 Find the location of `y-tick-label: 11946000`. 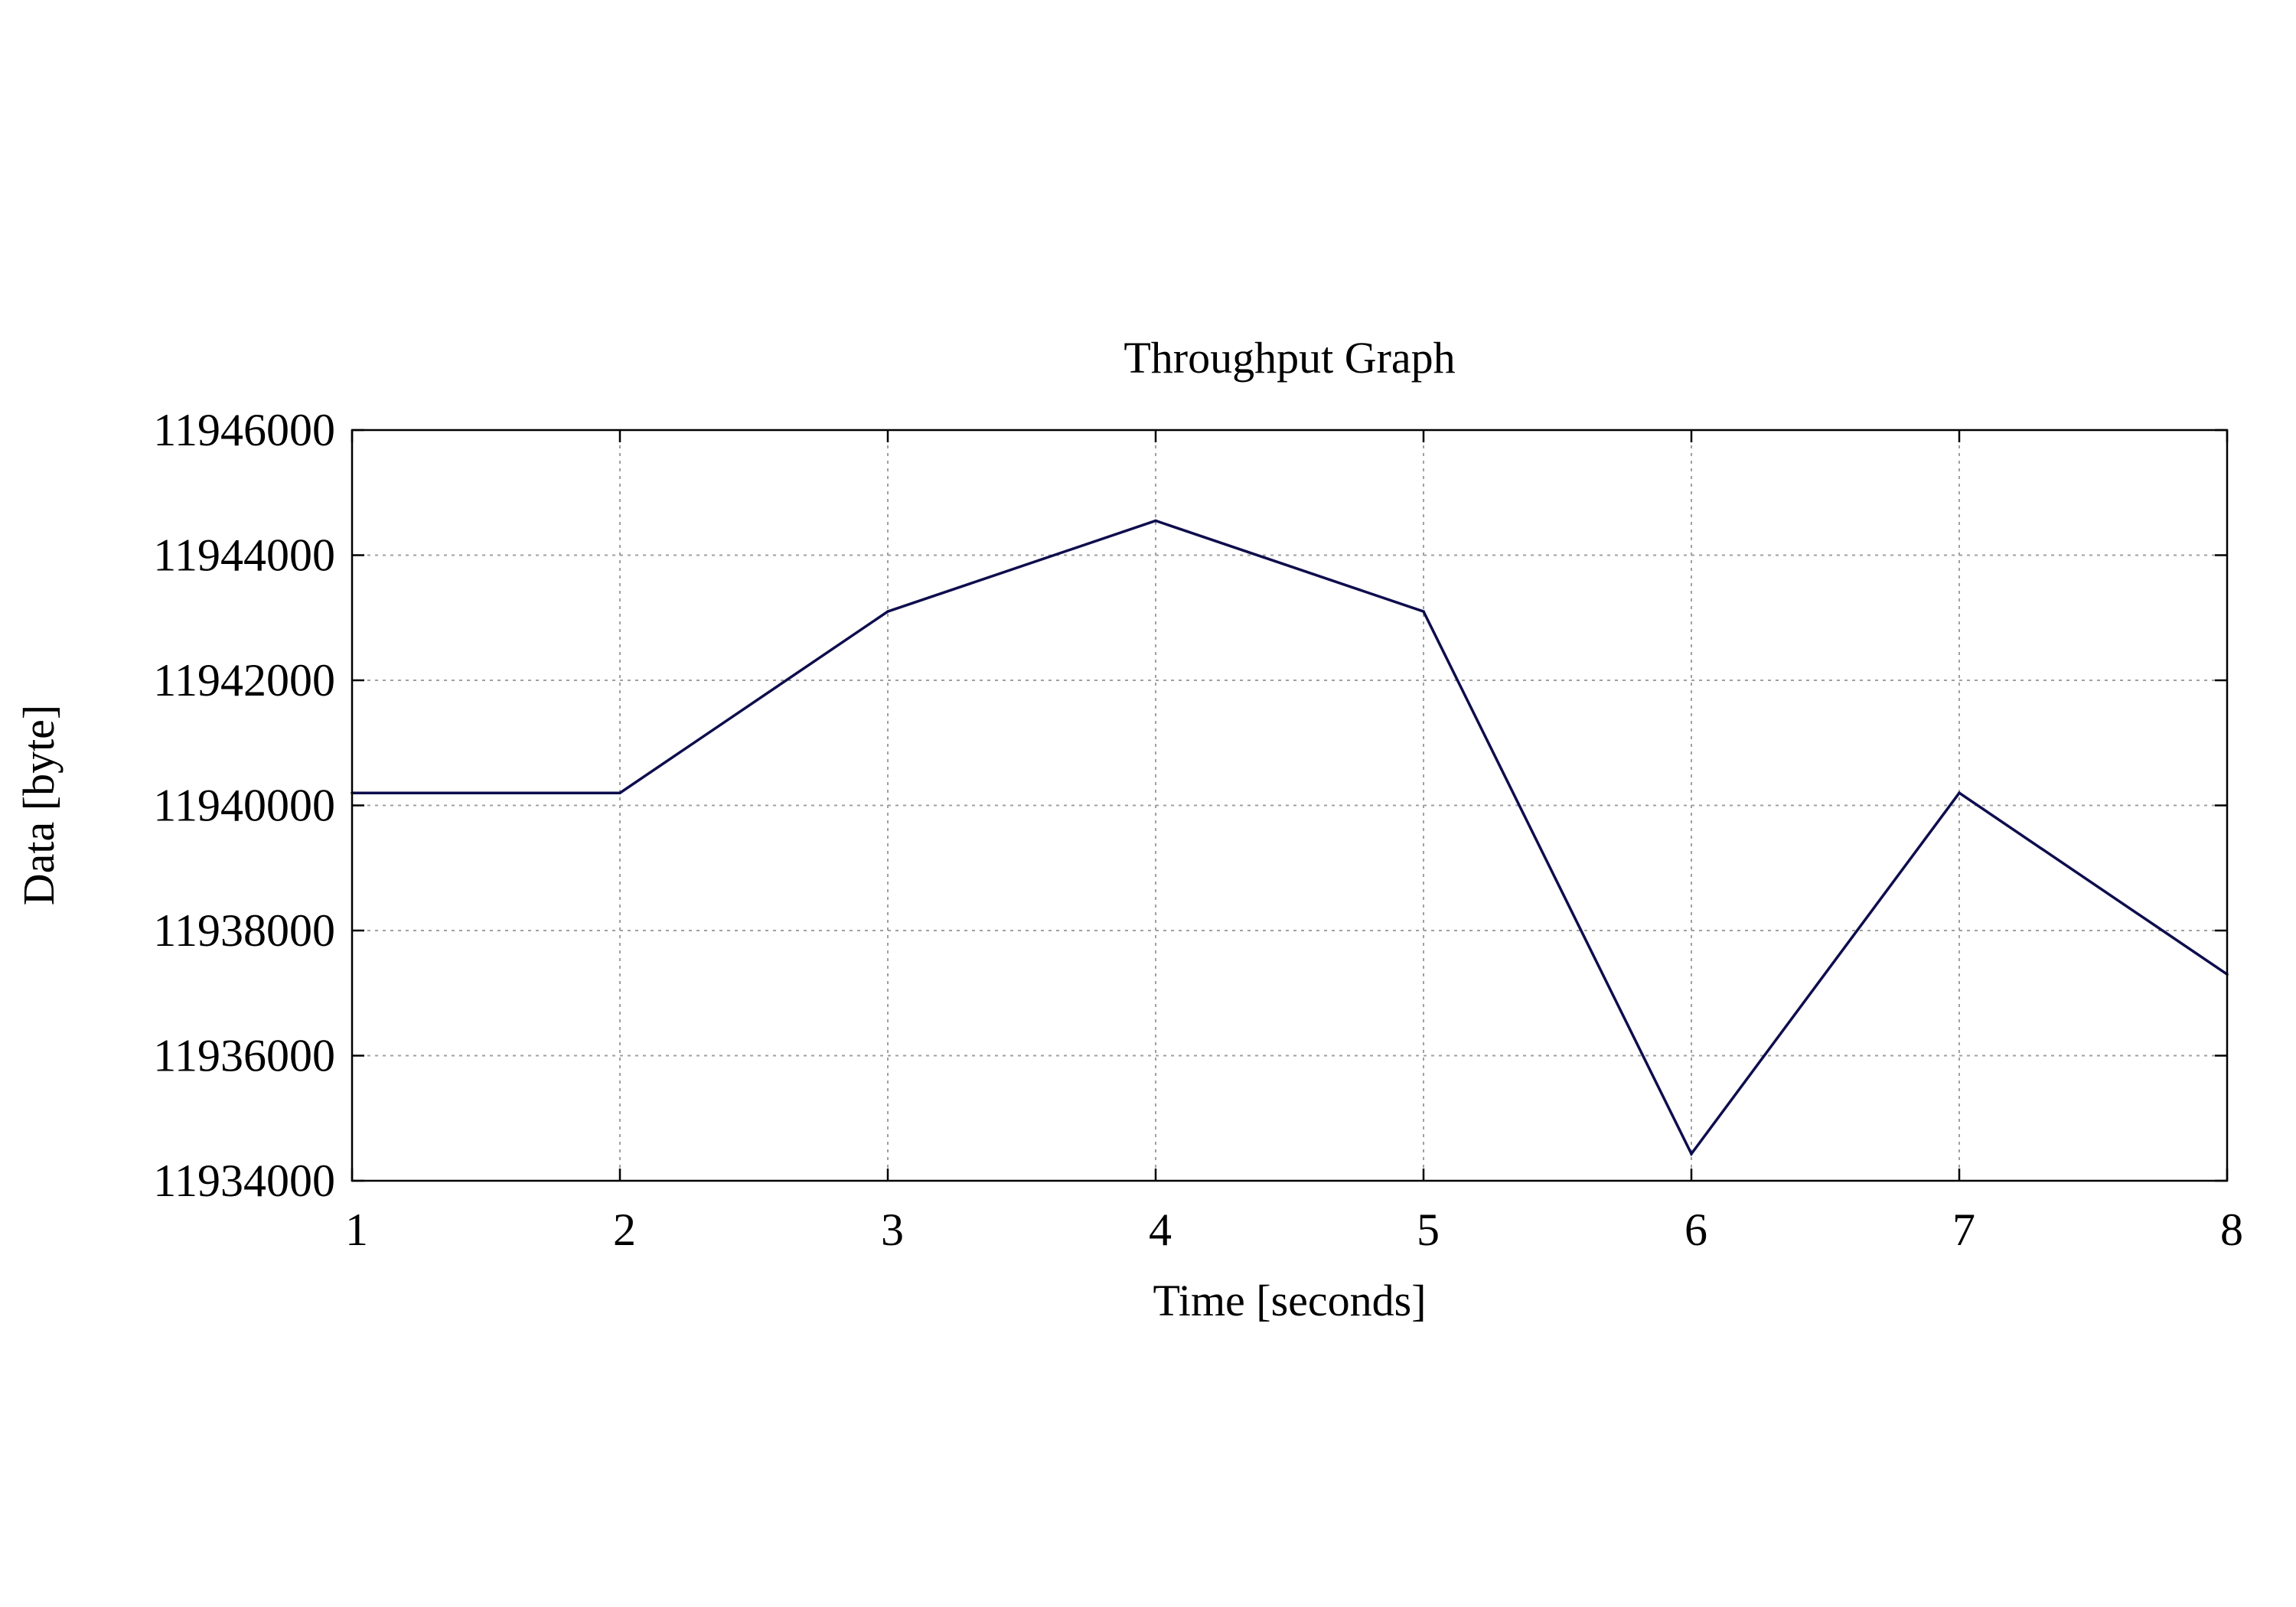

y-tick-label: 11946000 is located at coordinates (244, 430).